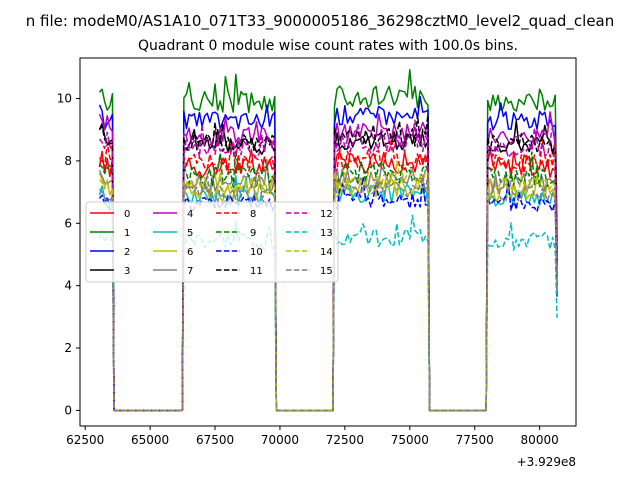 This screenshot has height=484, width=640. What do you see at coordinates (190, 252) in the screenshot?
I see `legend-label-6: 6` at bounding box center [190, 252].